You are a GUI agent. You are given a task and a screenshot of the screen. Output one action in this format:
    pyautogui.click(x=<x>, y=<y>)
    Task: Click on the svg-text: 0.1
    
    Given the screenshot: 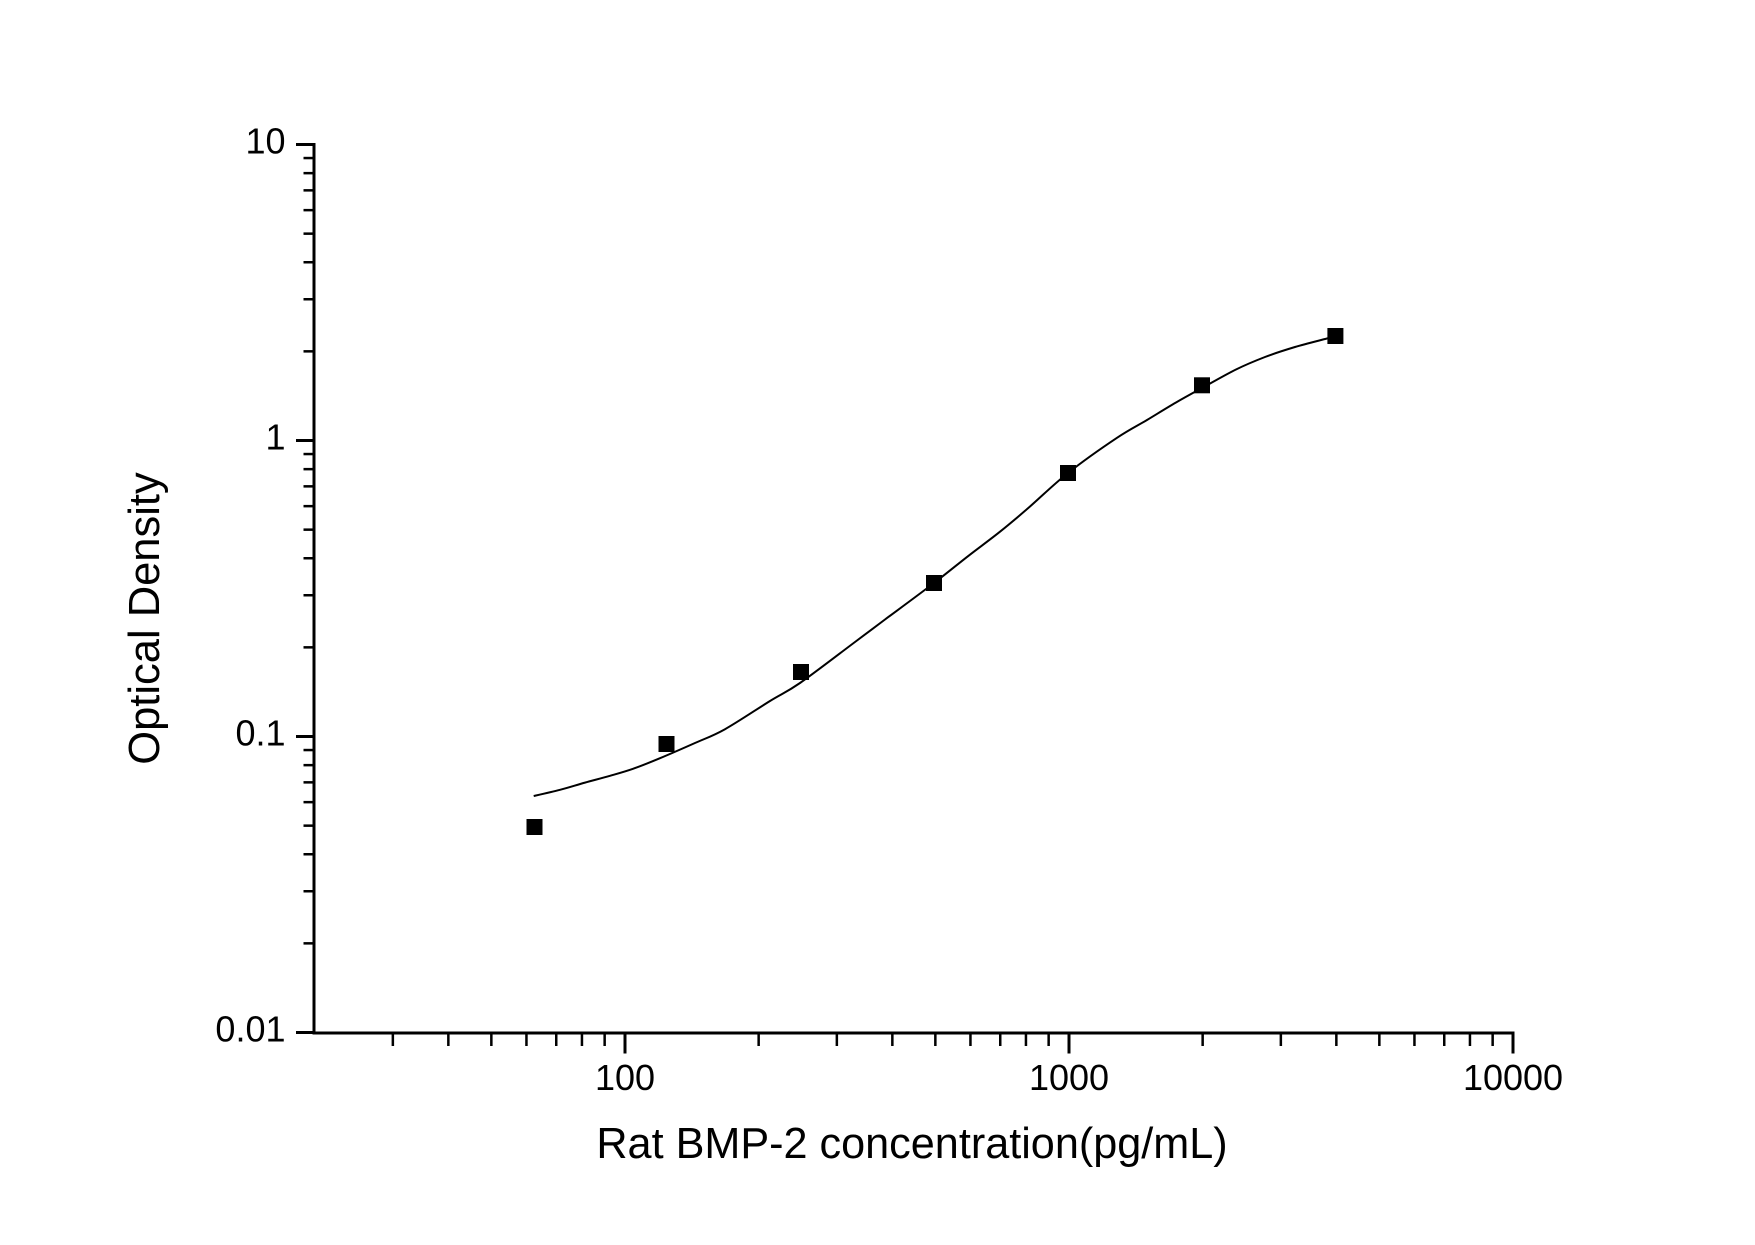 What is the action you would take?
    pyautogui.click(x=260, y=733)
    